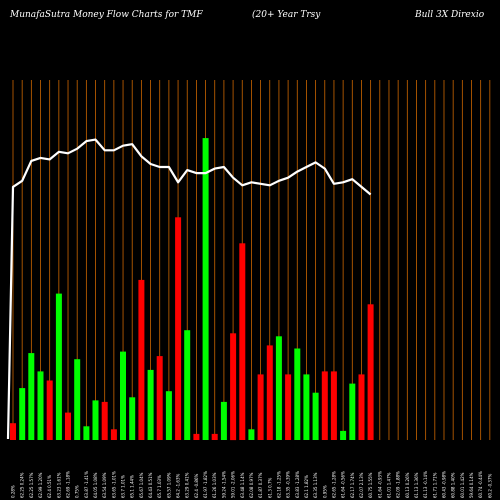 This screenshot has height=500, width=500. I want to click on x-axis-label: 62.65 -1.28%, so click(333, 484).